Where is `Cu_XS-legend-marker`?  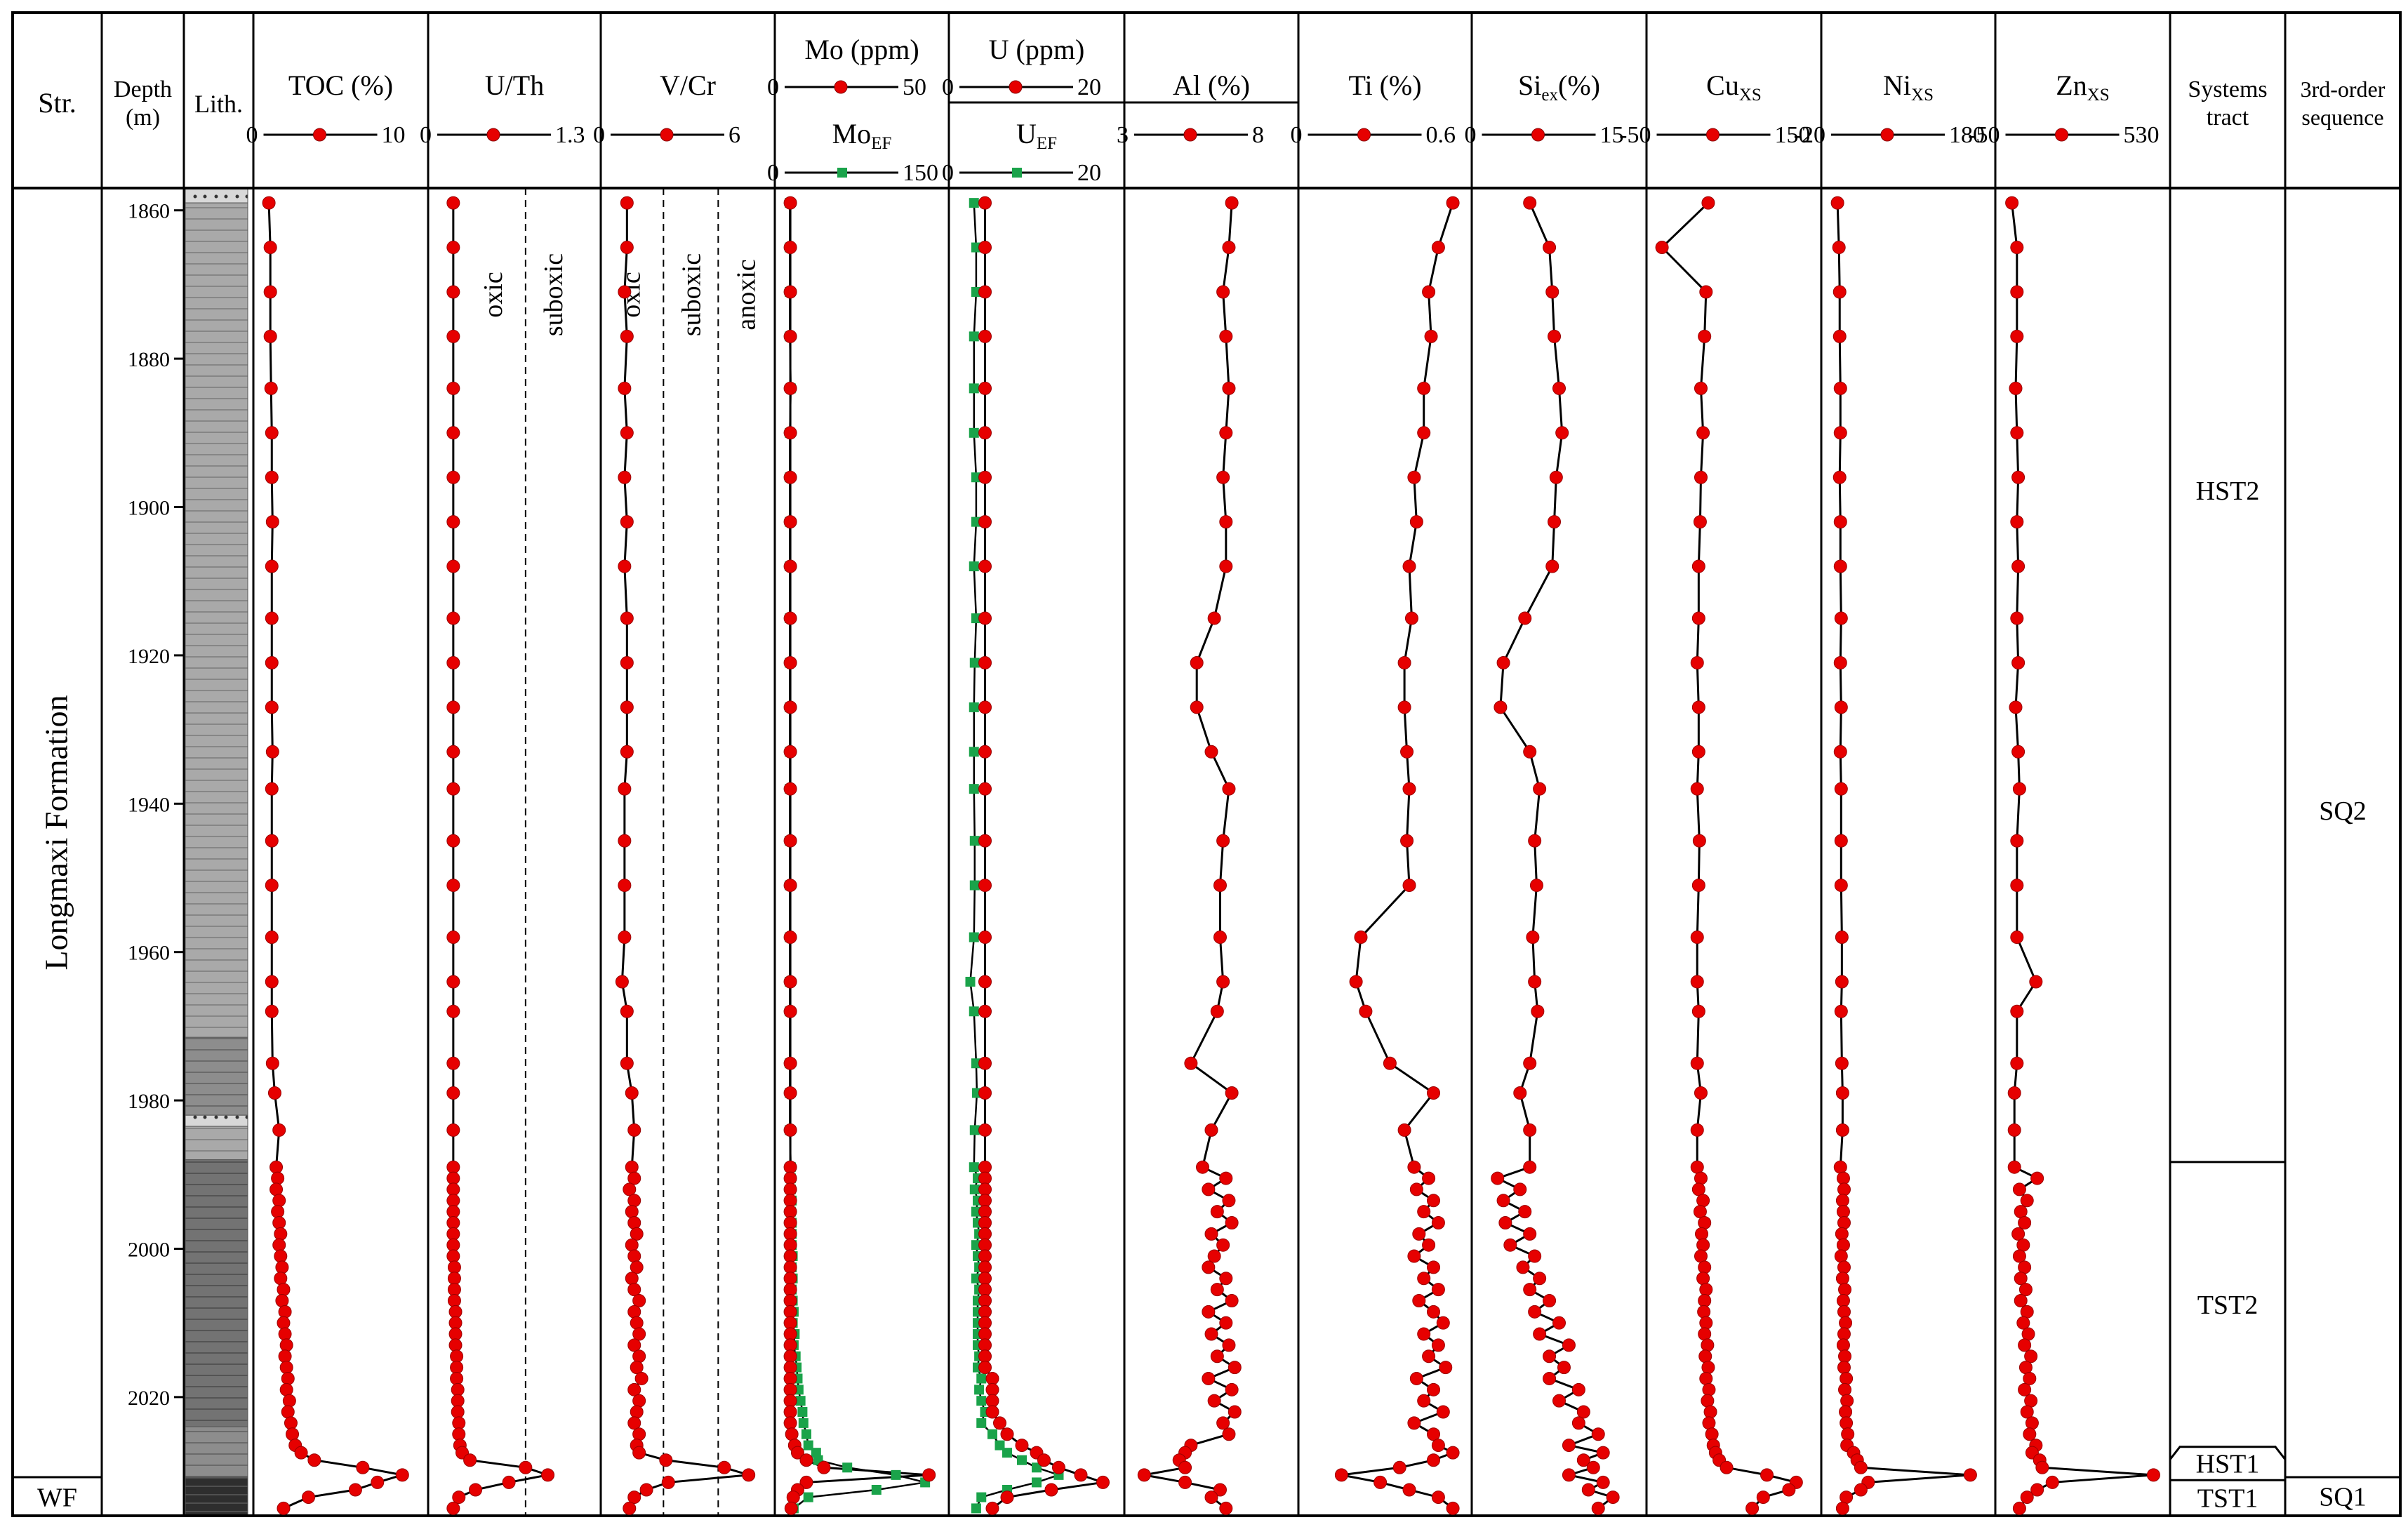
Cu_XS-legend-marker is located at coordinates (1712, 135).